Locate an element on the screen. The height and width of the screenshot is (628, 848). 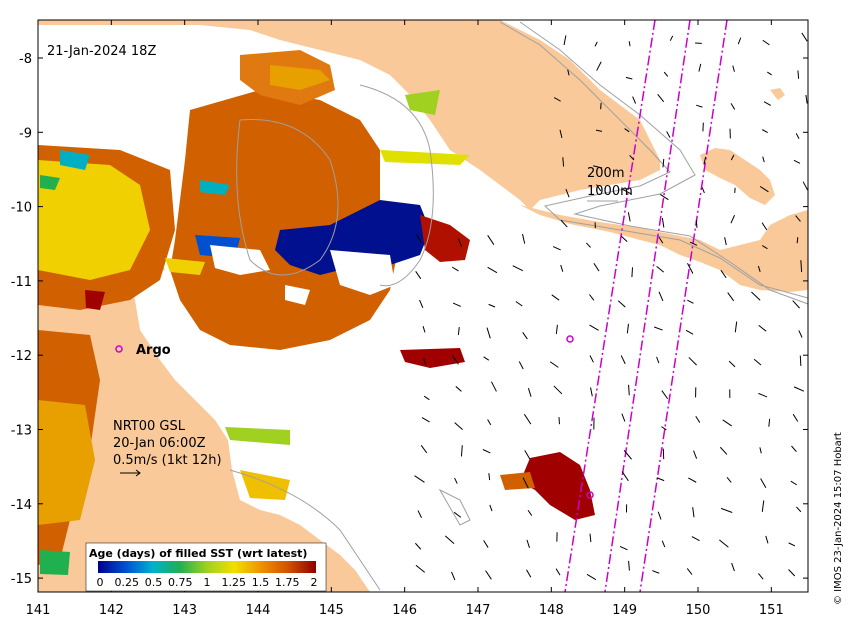
y-tick-label: -13 is located at coordinates (21, 431).